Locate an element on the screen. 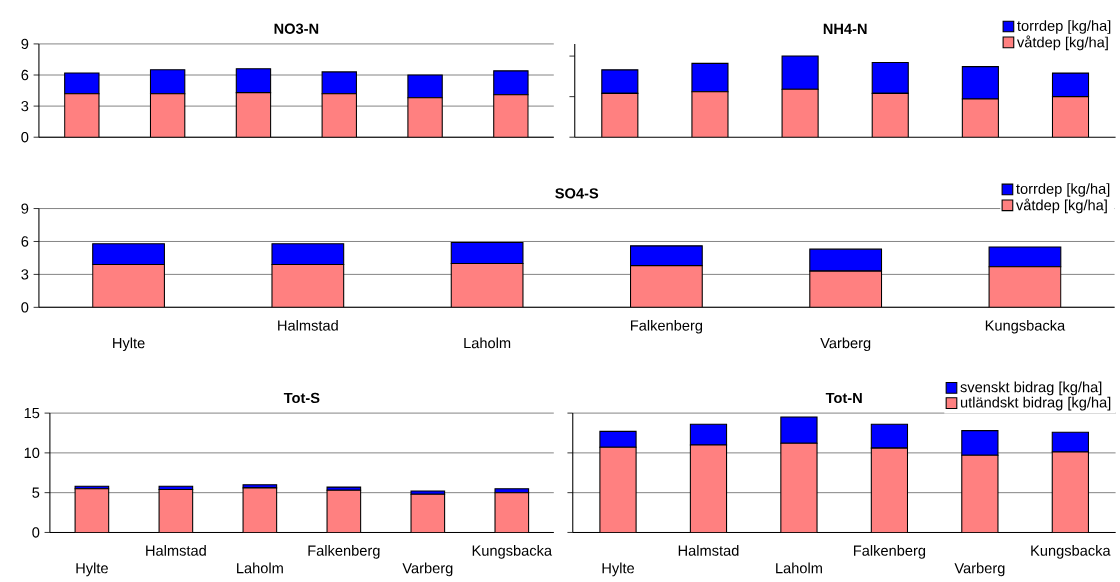 This screenshot has height=582, width=1120. chart-title: Tot-S is located at coordinates (301, 398).